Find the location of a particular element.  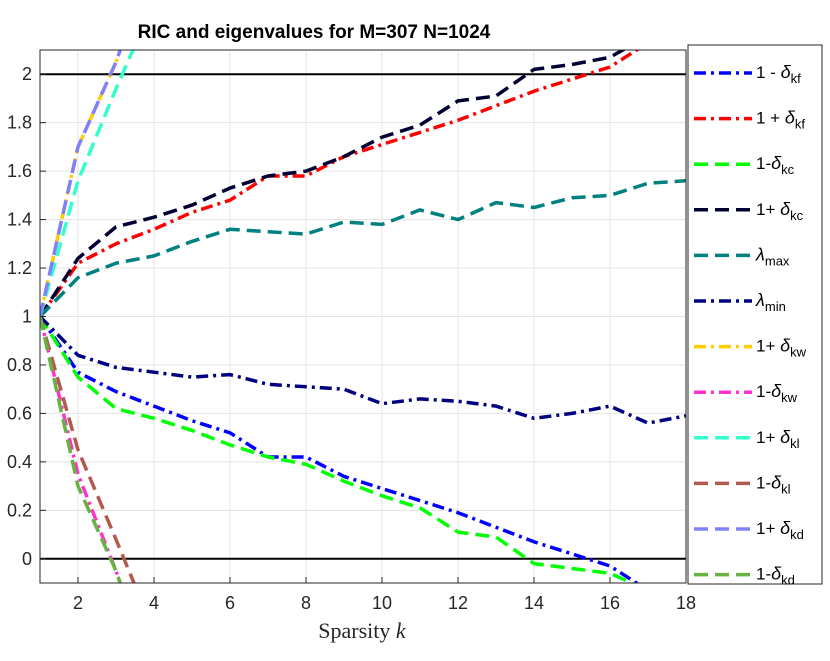

x-tick-label: 14 is located at coordinates (534, 603).